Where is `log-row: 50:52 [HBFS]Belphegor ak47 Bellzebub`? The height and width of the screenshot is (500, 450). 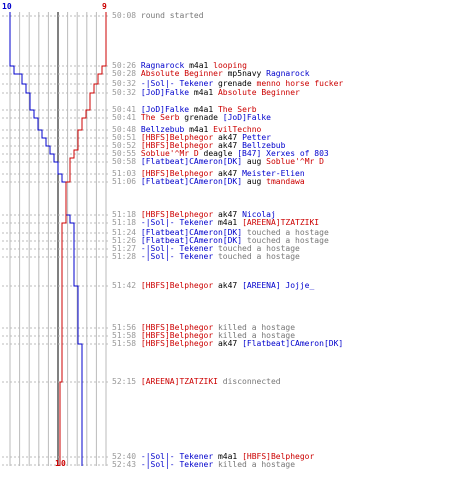 log-row: 50:52 [HBFS]Belphegor ak47 Bellzebub is located at coordinates (198, 146).